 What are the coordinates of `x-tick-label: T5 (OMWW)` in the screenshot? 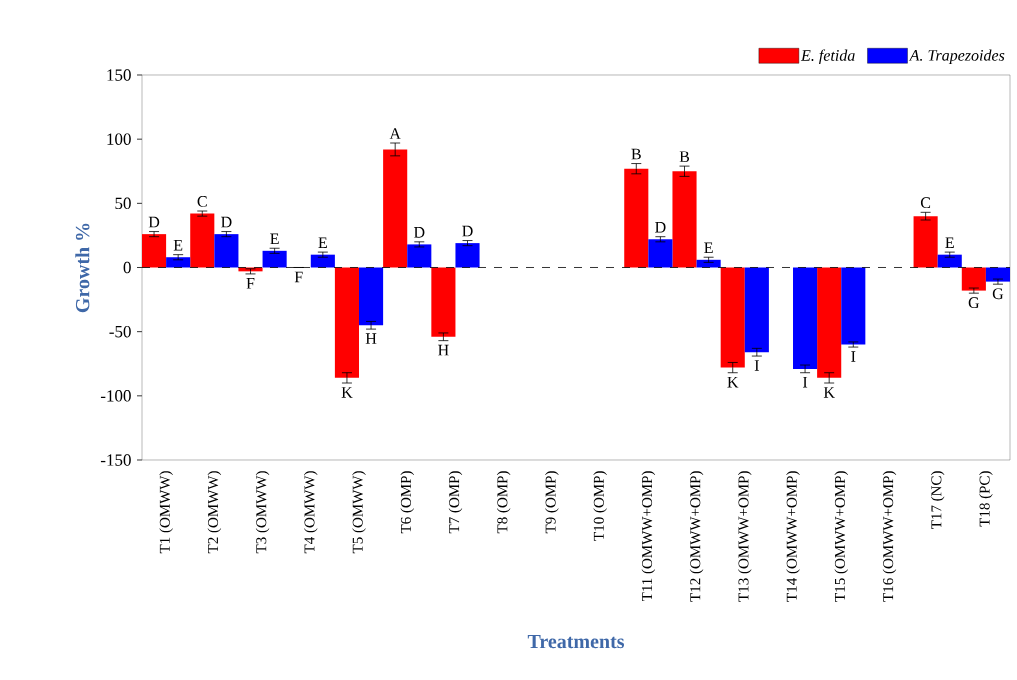 It's located at (359, 512).